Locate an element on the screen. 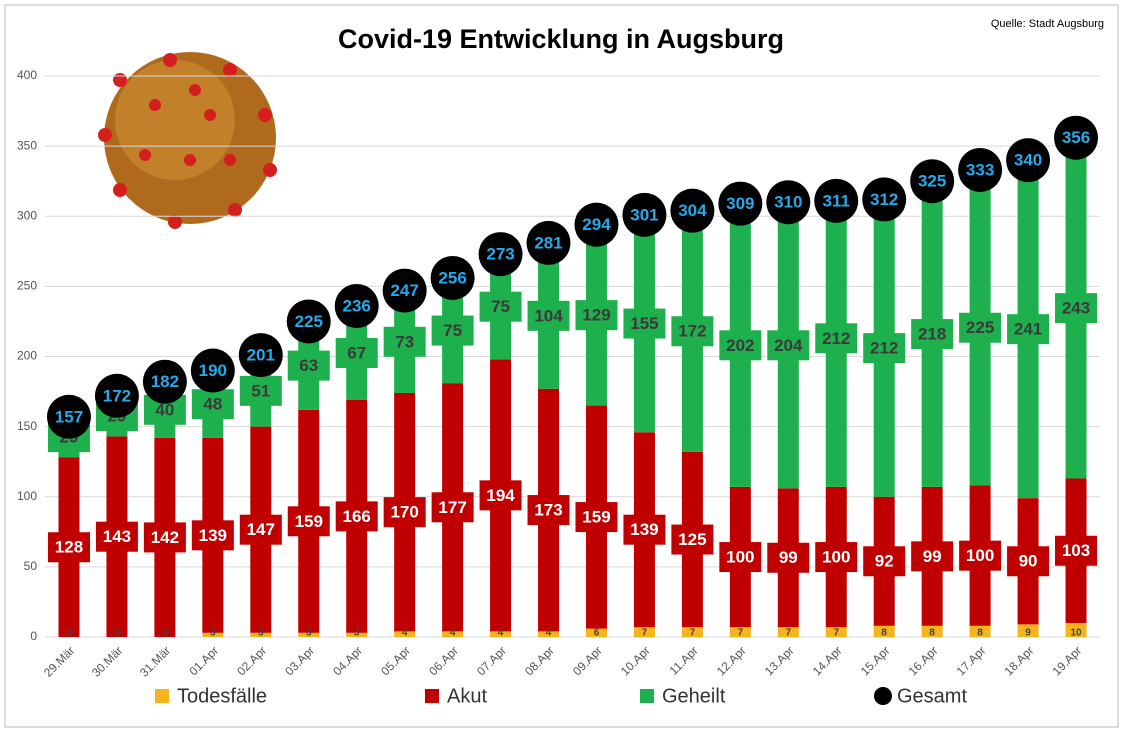 The image size is (1124, 740). data-label: 159 is located at coordinates (596, 517).